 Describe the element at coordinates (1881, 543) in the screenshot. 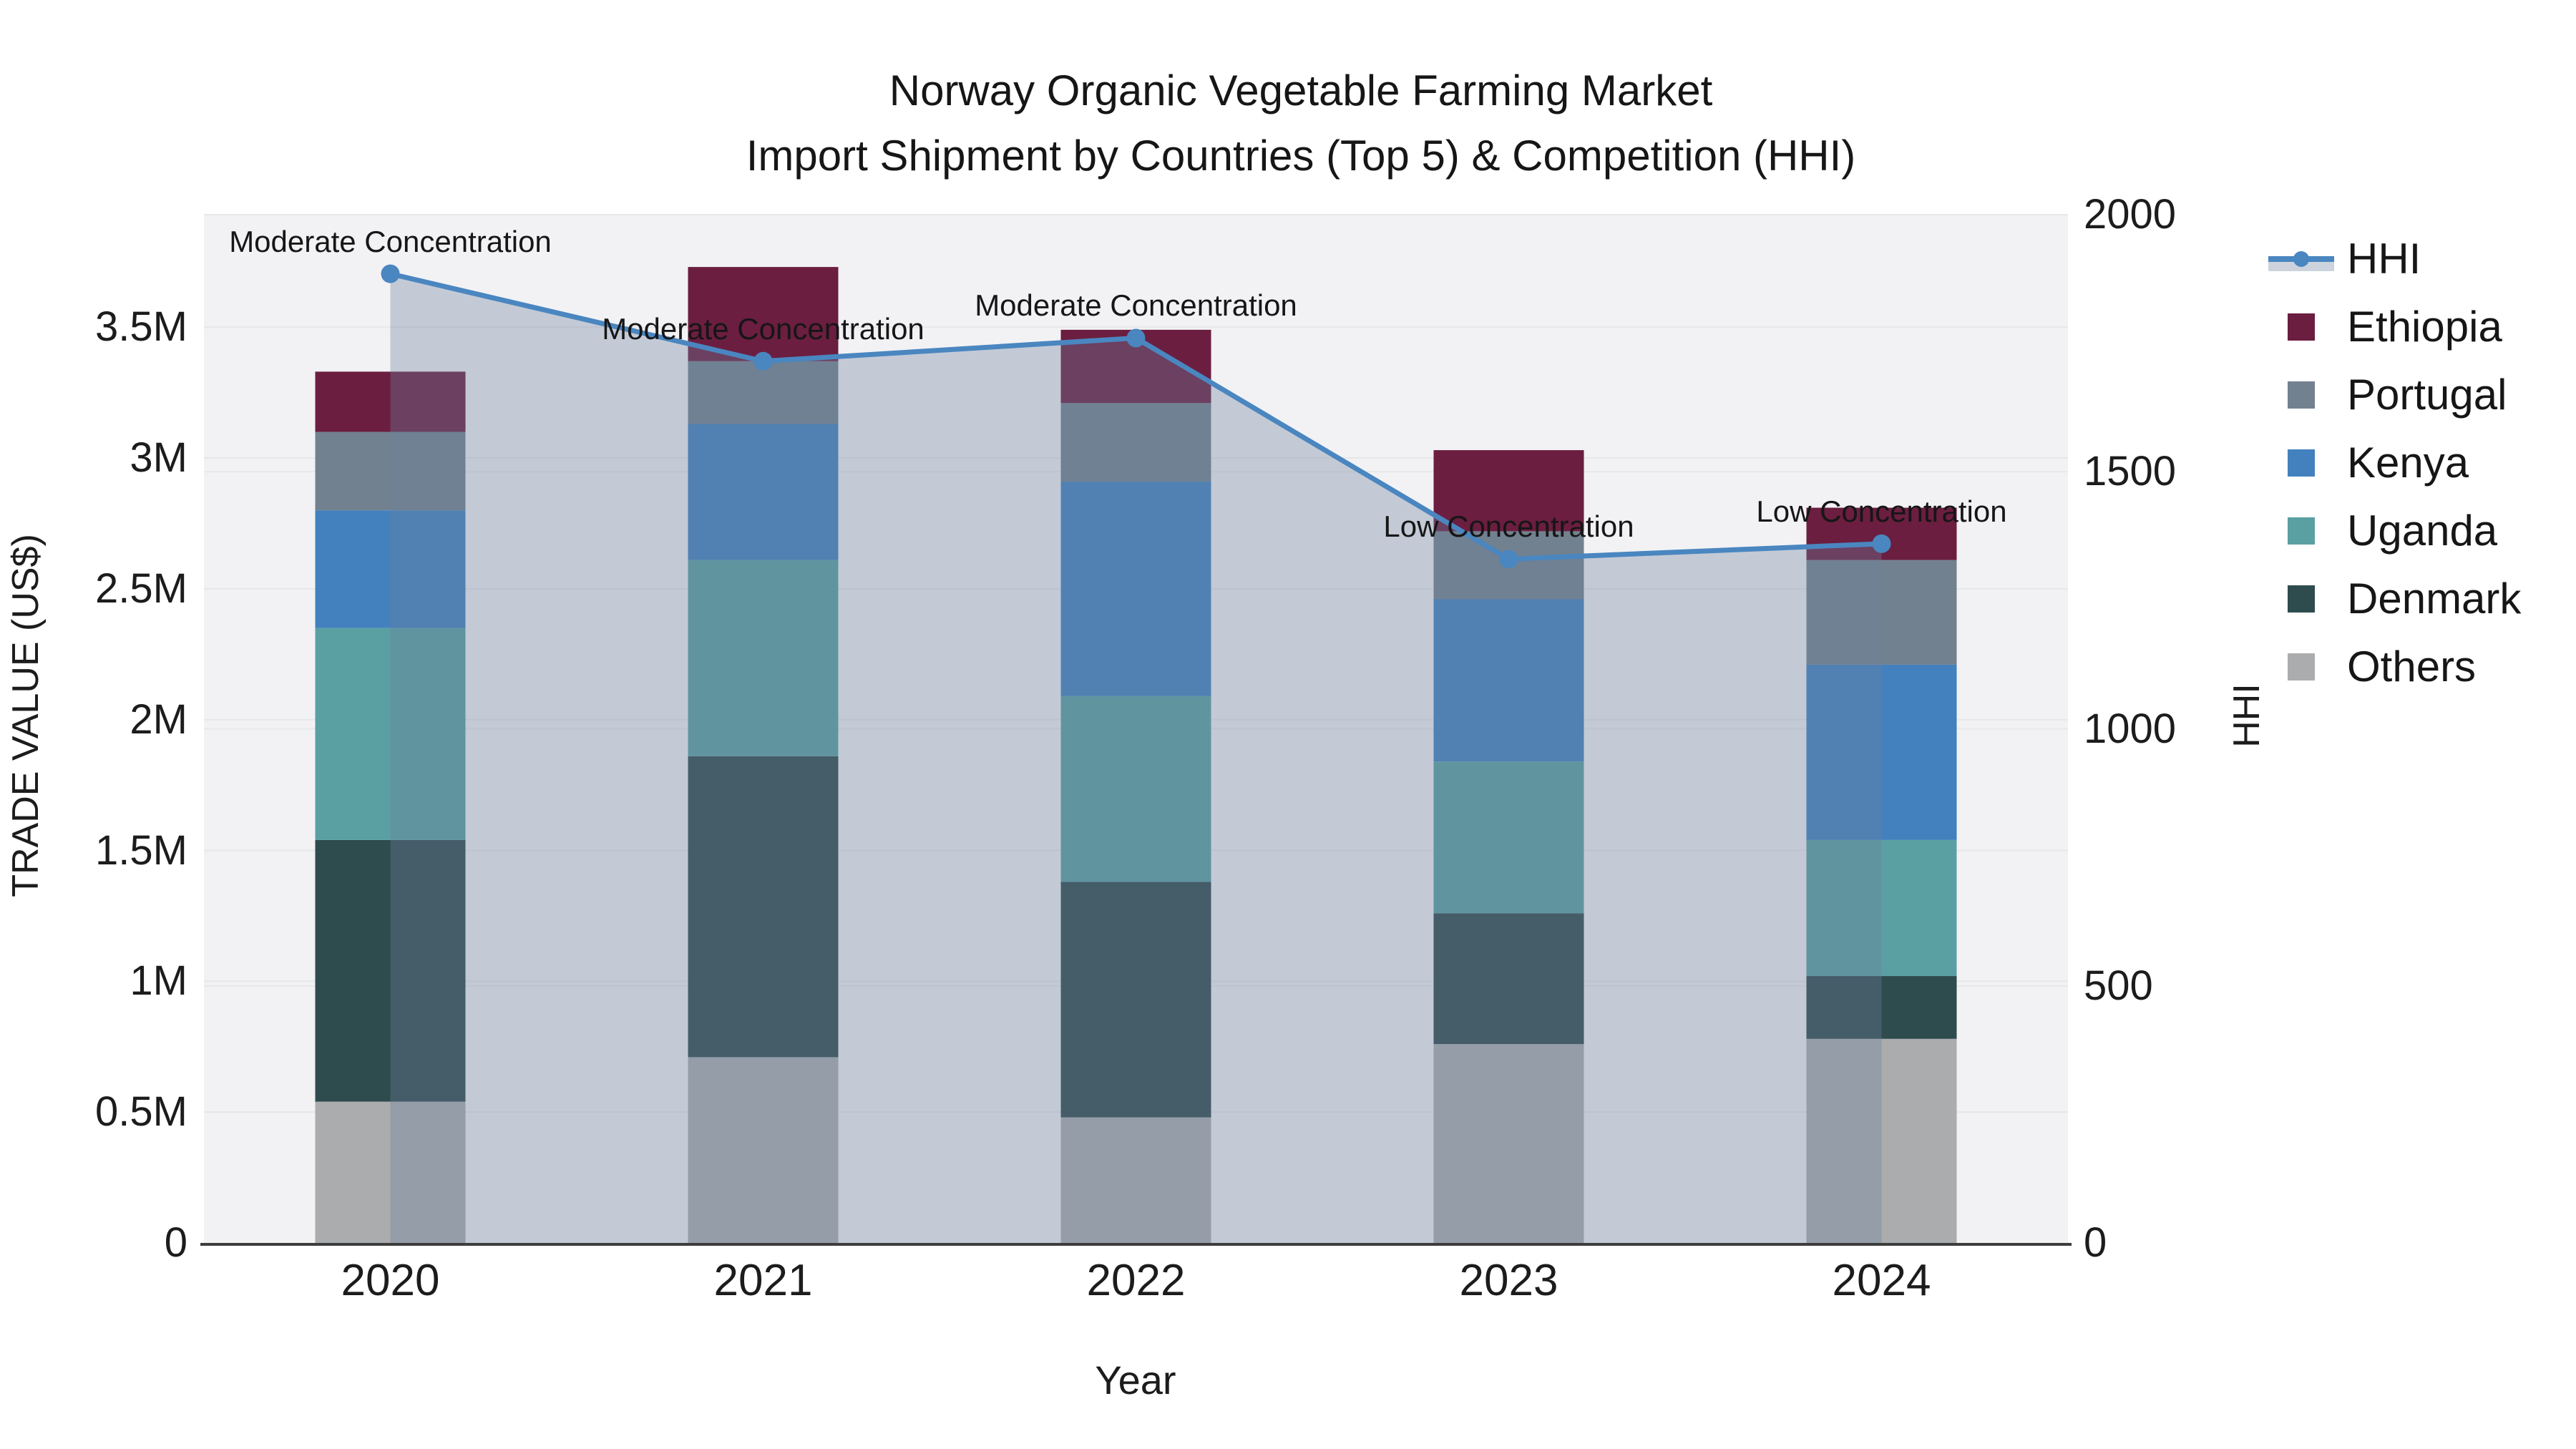

I see `hhi-marker-2024` at that location.